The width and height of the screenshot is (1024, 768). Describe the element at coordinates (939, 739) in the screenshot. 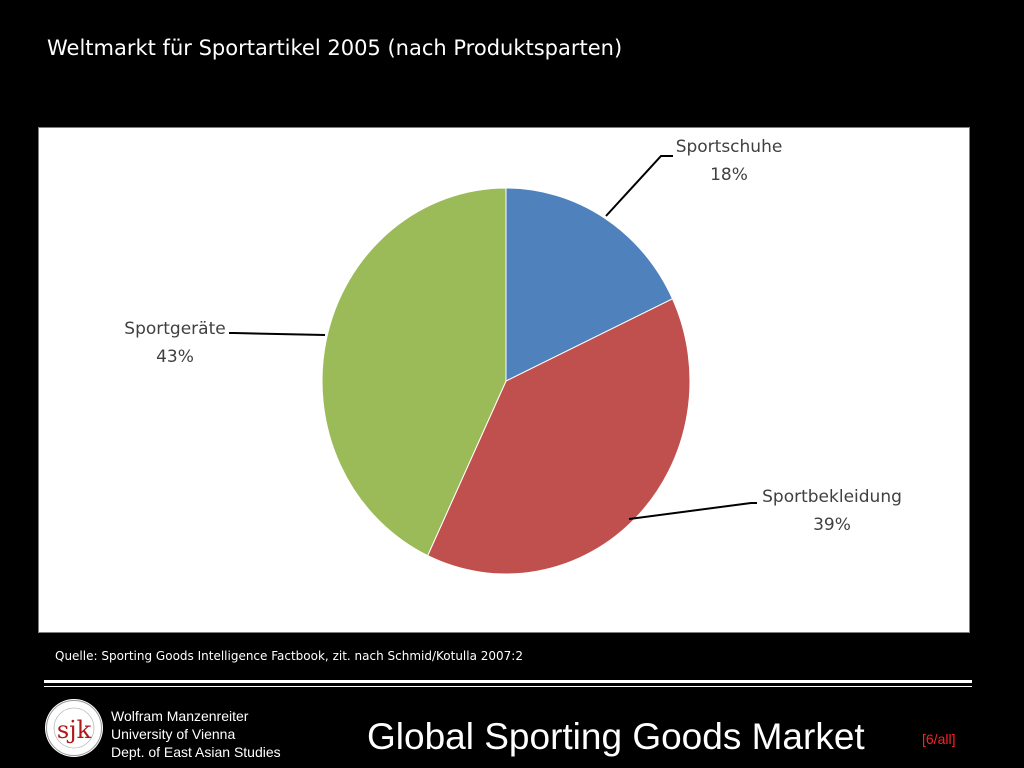

I see `page-reference: [6/all]` at that location.